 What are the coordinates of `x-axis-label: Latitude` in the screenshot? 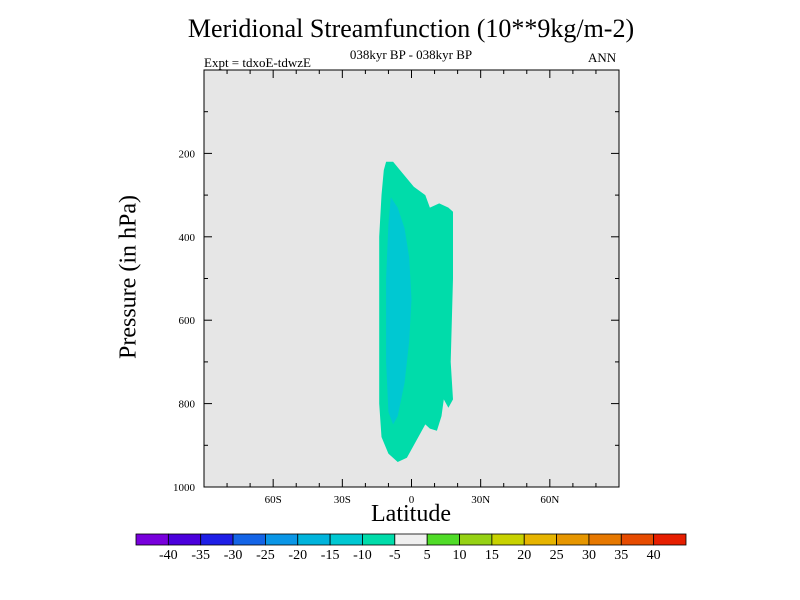 It's located at (411, 514).